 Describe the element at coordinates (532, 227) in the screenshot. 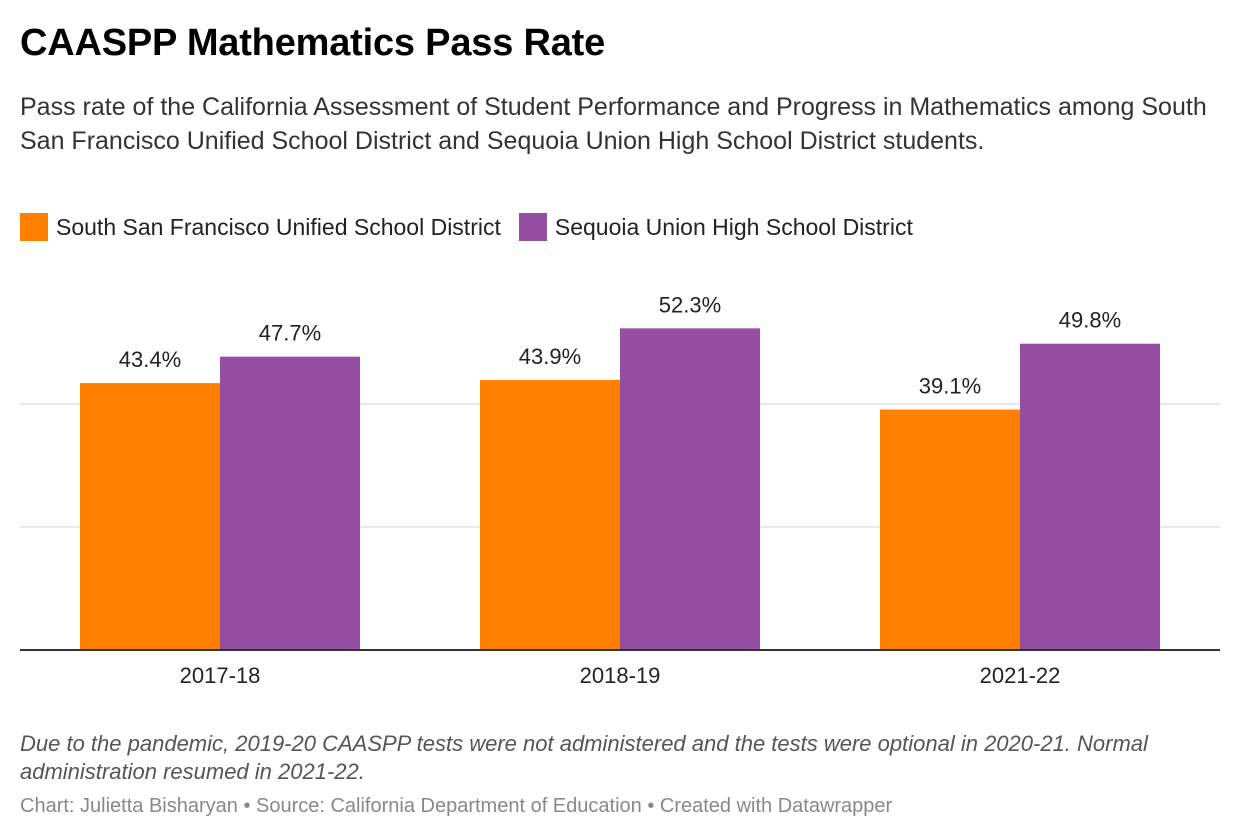

I see `legend-swatch-suhsd` at that location.